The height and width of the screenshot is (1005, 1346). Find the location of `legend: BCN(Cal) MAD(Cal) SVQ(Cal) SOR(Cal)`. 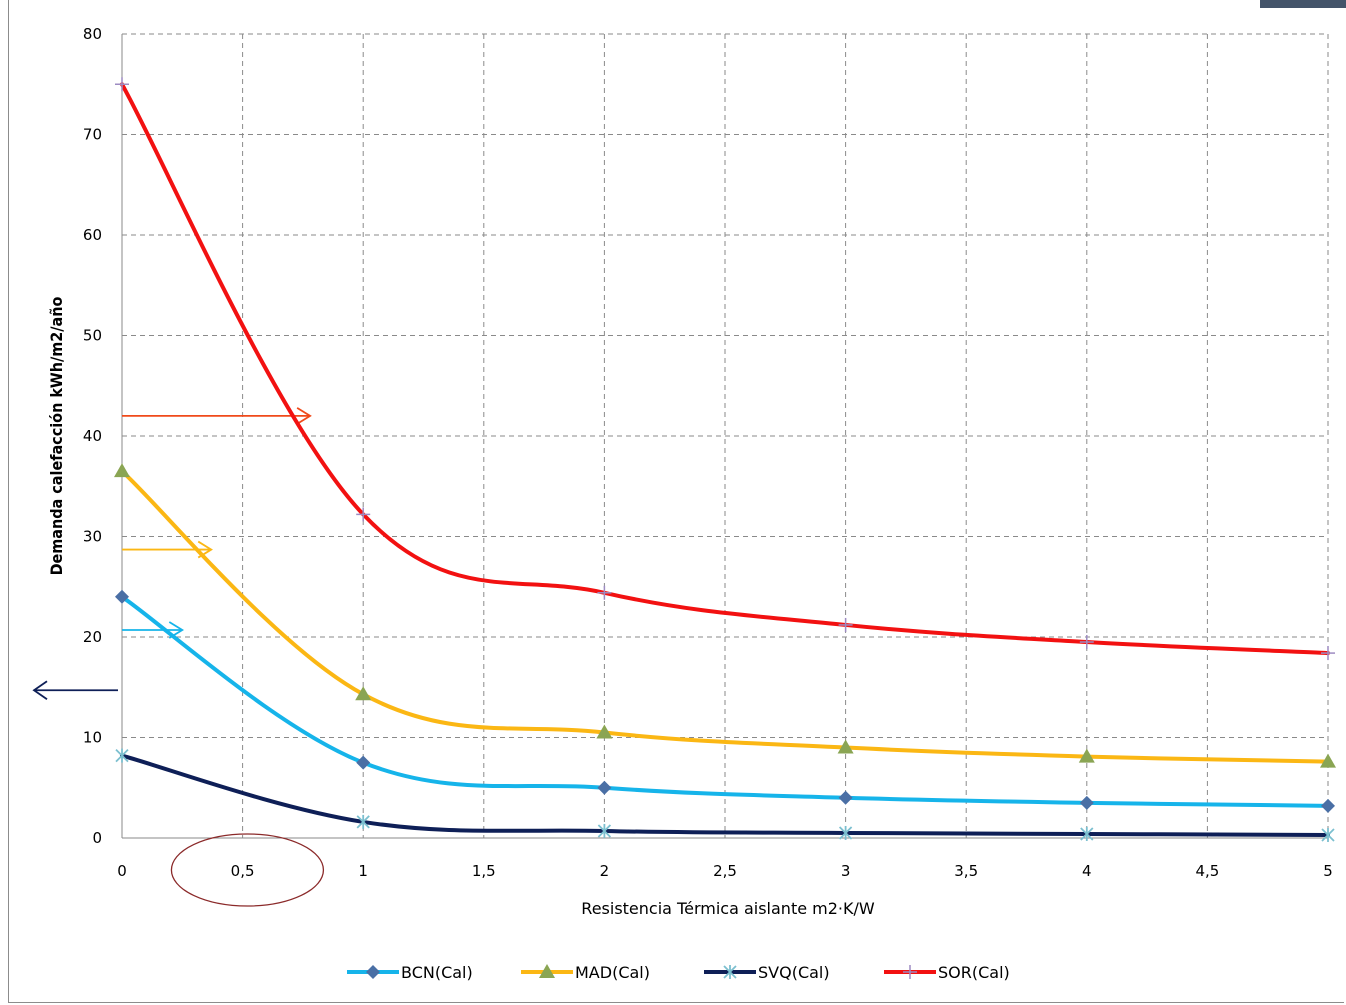

legend: BCN(Cal) MAD(Cal) SVQ(Cal) SOR(Cal) is located at coordinates (678, 972).